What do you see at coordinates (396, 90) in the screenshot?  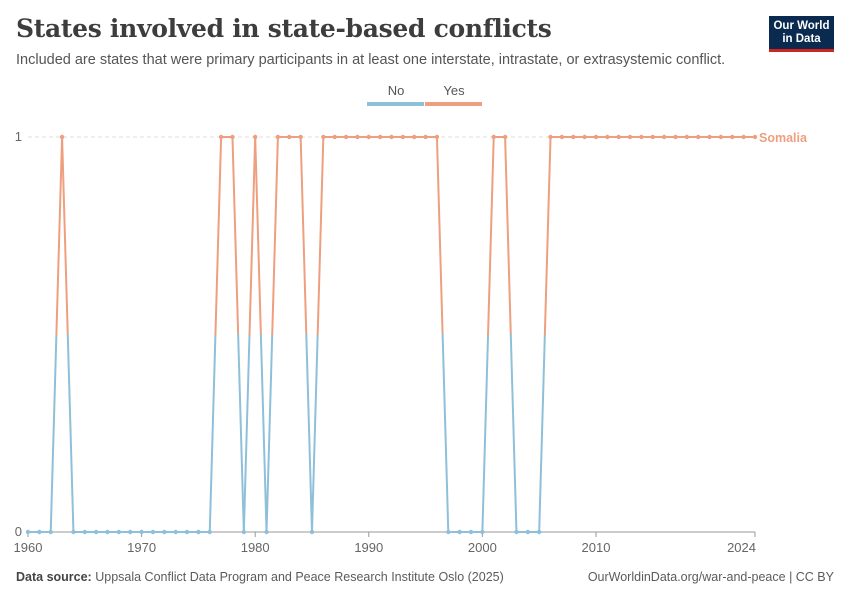 I see `legend-label: No` at bounding box center [396, 90].